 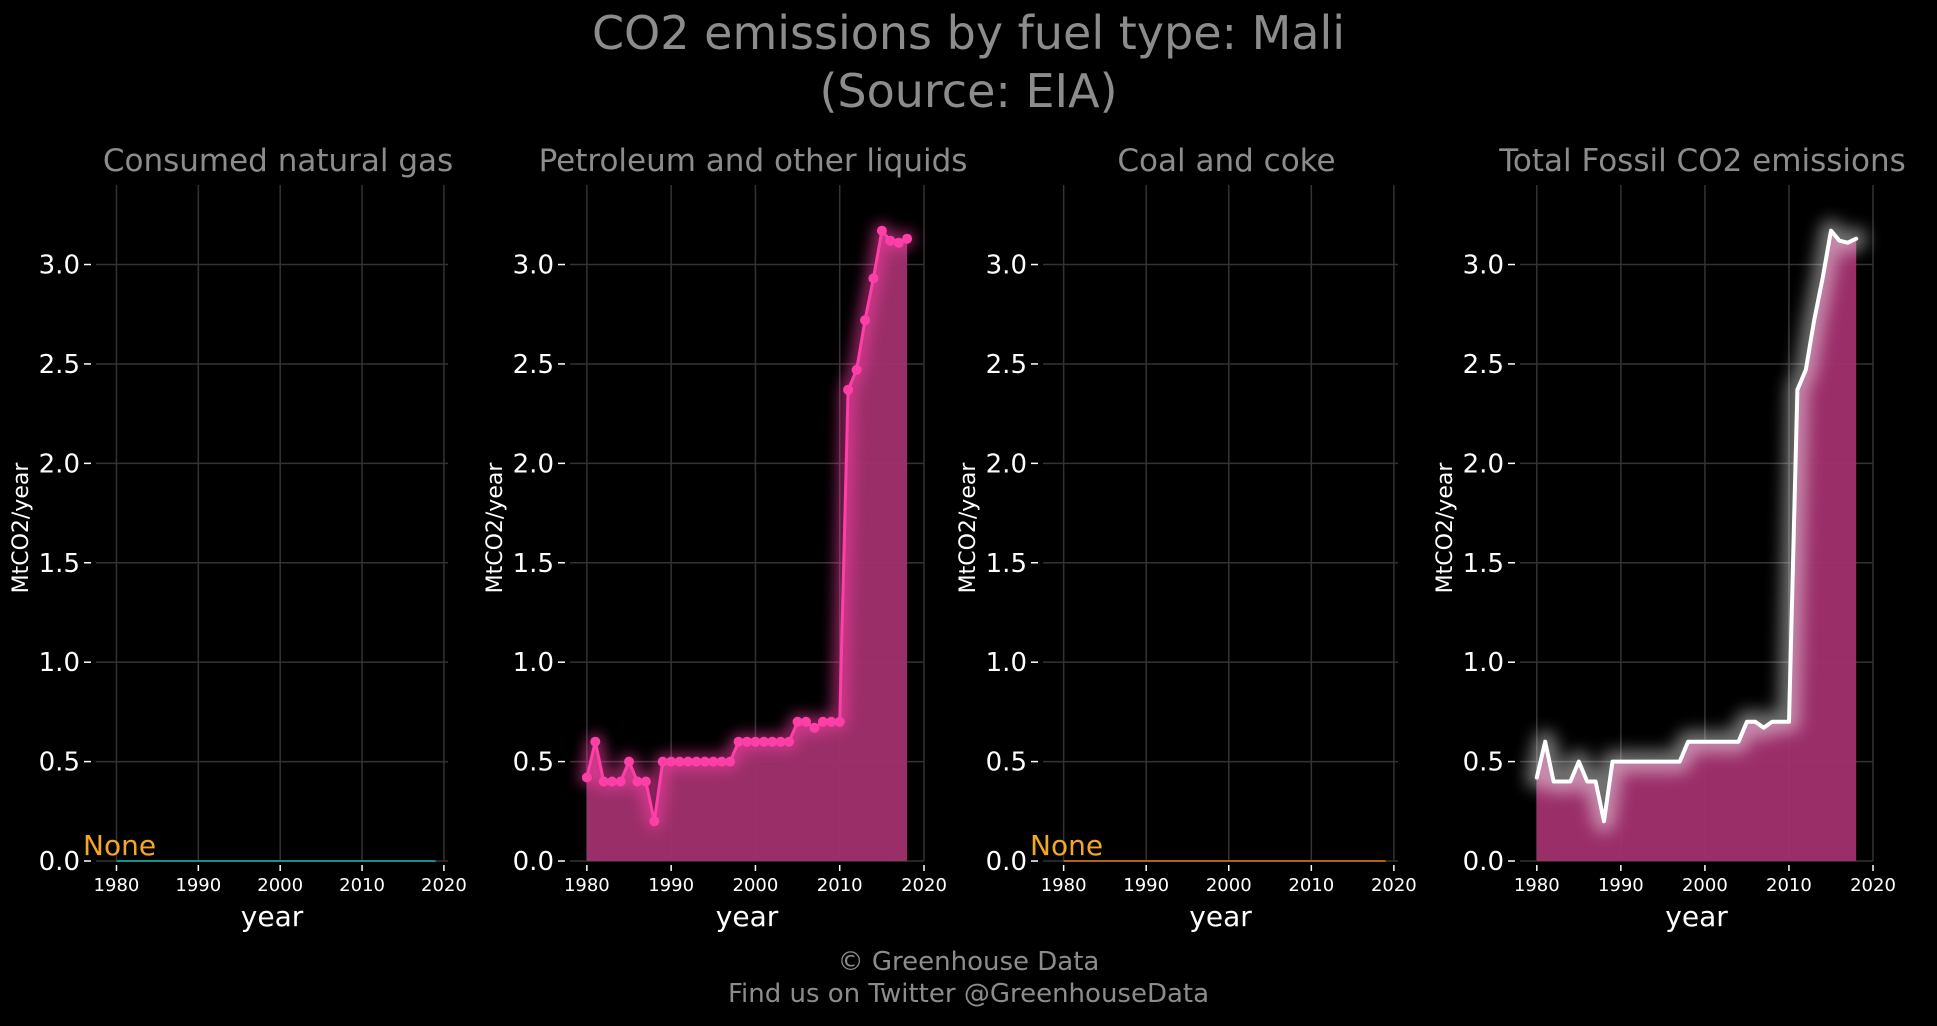 I want to click on credit-copyright: © Greenhouse Data, so click(x=968, y=962).